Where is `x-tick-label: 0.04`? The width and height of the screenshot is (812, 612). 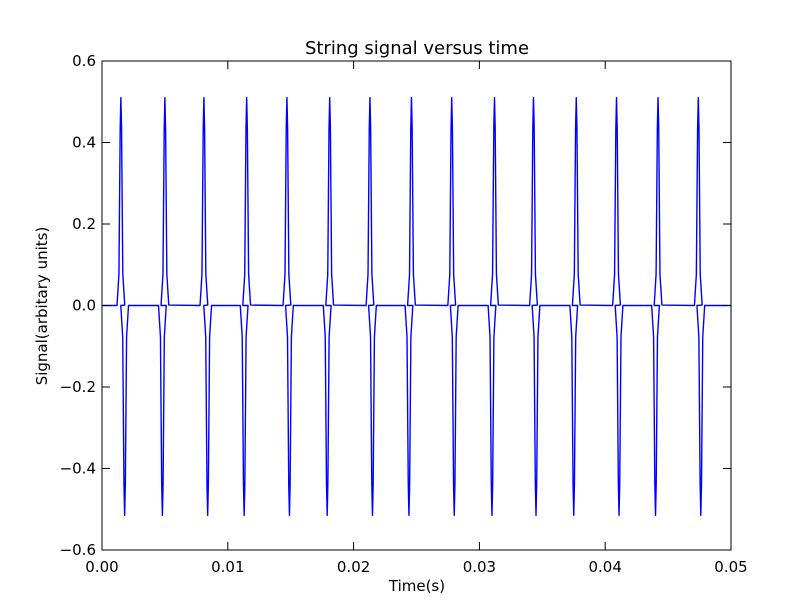 x-tick-label: 0.04 is located at coordinates (604, 567).